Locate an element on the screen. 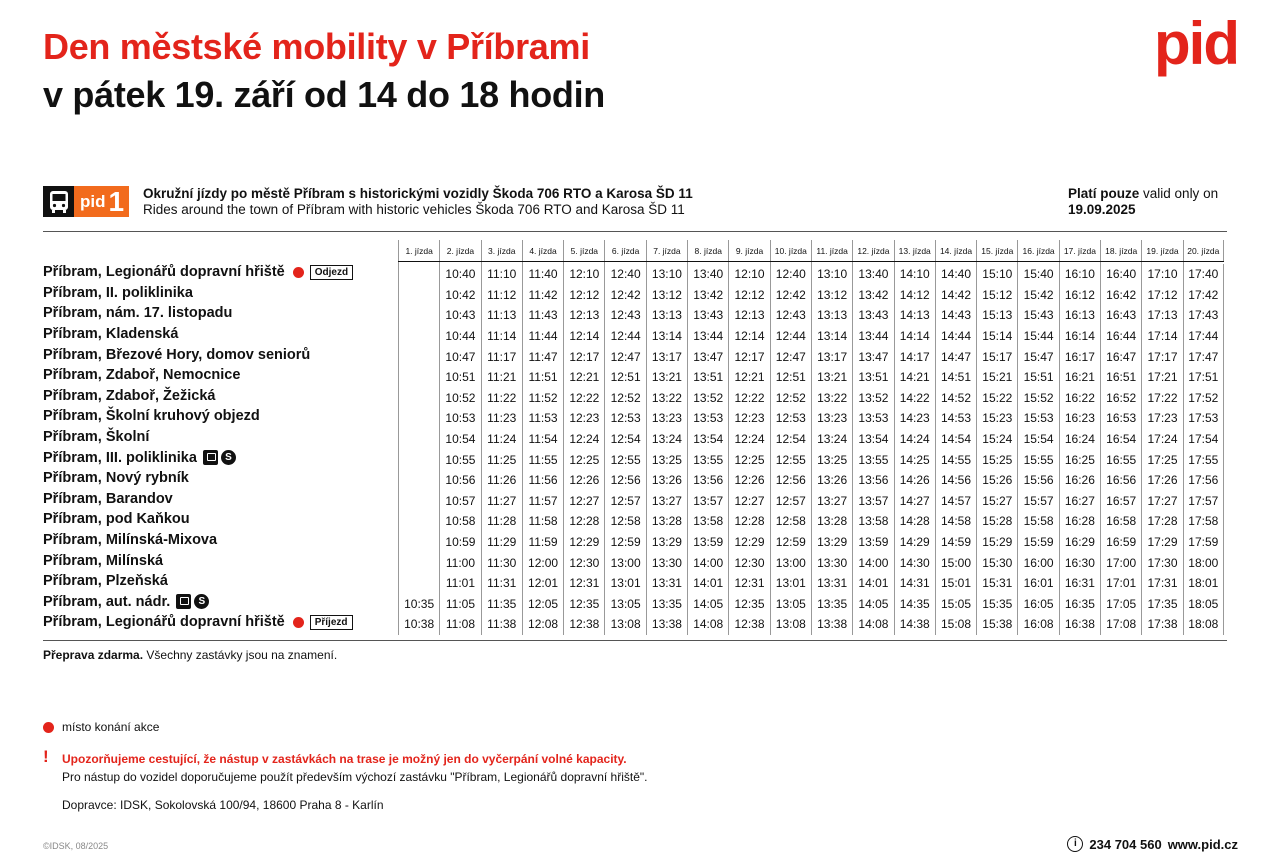 The height and width of the screenshot is (855, 1280). departure-time: 17:12 is located at coordinates (1161, 295).